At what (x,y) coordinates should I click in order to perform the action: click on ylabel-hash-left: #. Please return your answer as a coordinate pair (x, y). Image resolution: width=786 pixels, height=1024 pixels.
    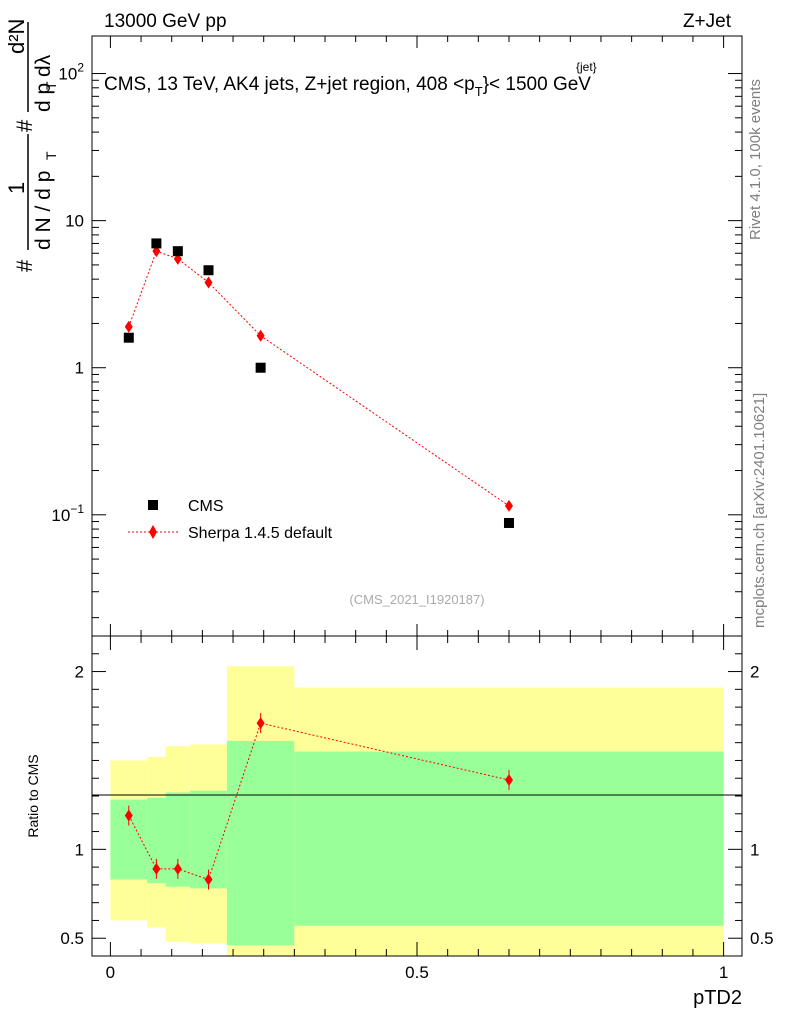
    Looking at the image, I should click on (24, 265).